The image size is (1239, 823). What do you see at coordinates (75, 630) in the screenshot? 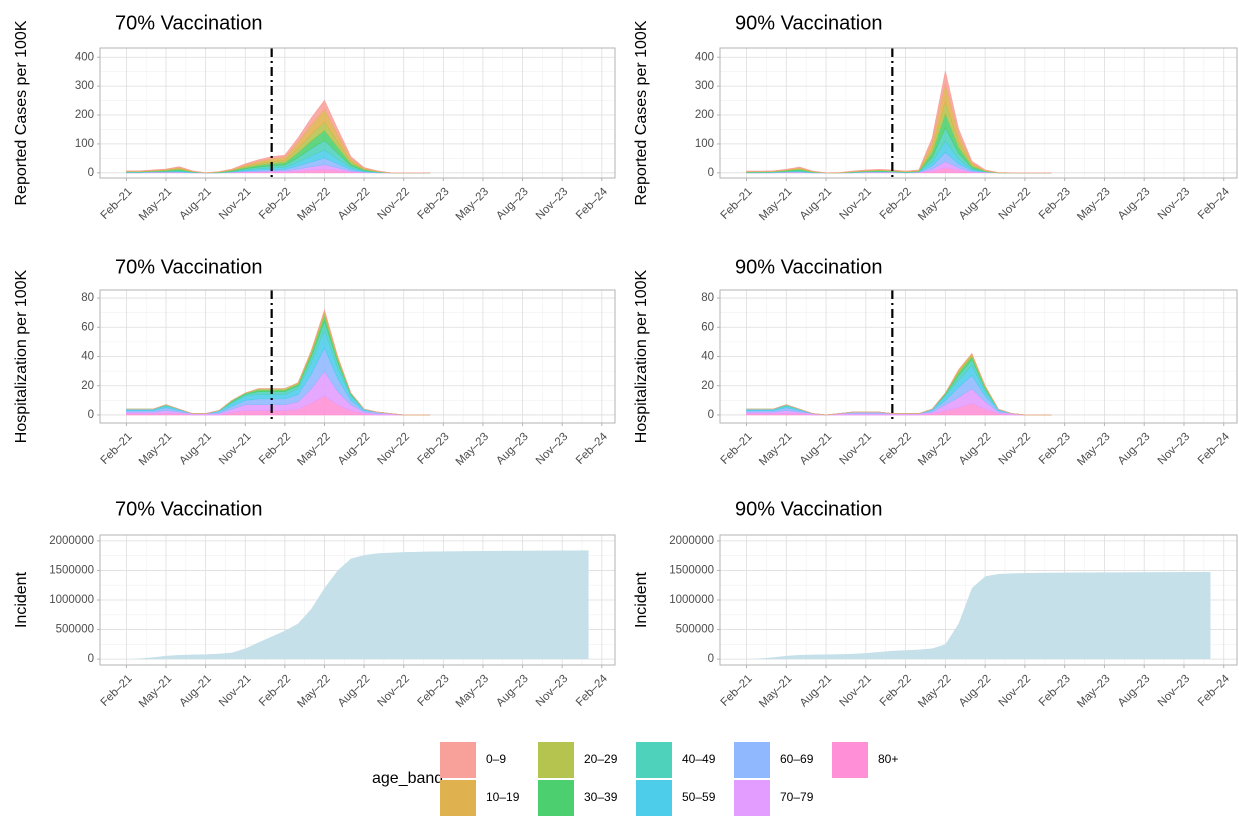
I see `y-tick-label: 500000` at bounding box center [75, 630].